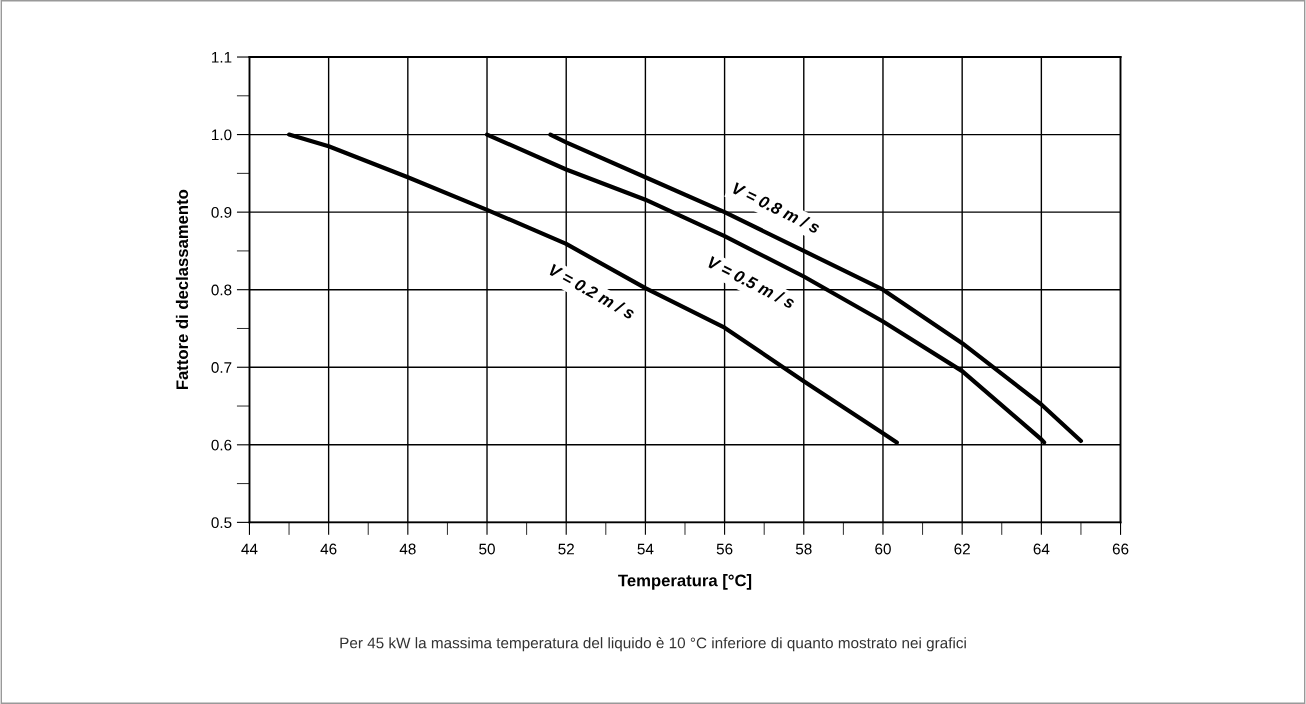  I want to click on y-axis-title: Fattore di declassamento, so click(182, 289).